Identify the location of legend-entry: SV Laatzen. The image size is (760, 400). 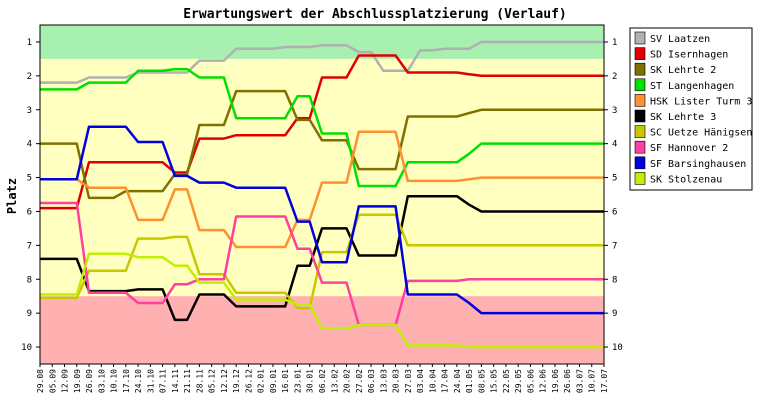
(680, 39).